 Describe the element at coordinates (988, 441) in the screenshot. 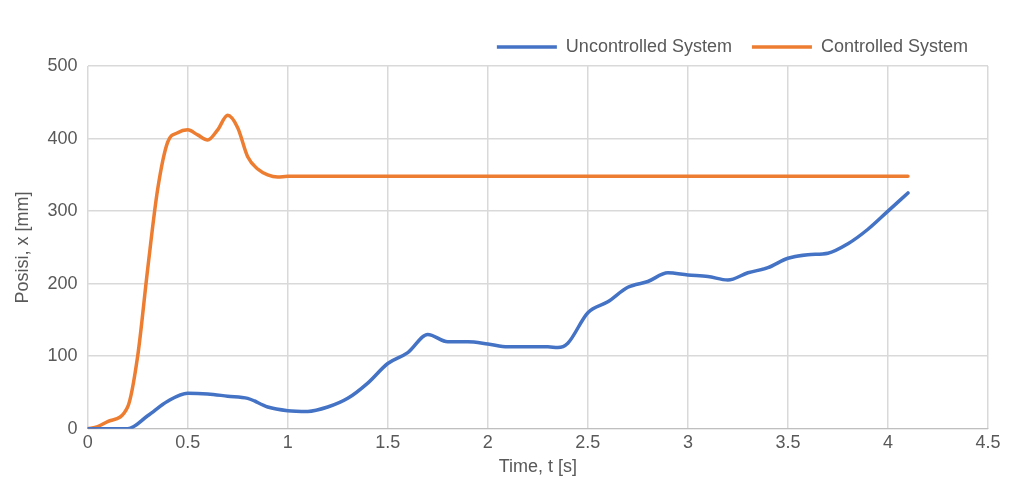

I see `x-tick-label: 4.5` at that location.